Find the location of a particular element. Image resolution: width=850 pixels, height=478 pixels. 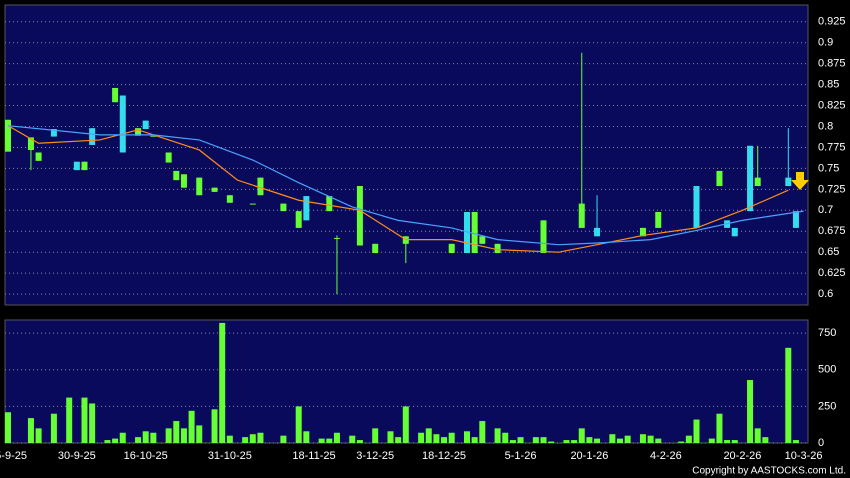

x-tick-label: 16-10-25 is located at coordinates (146, 456).